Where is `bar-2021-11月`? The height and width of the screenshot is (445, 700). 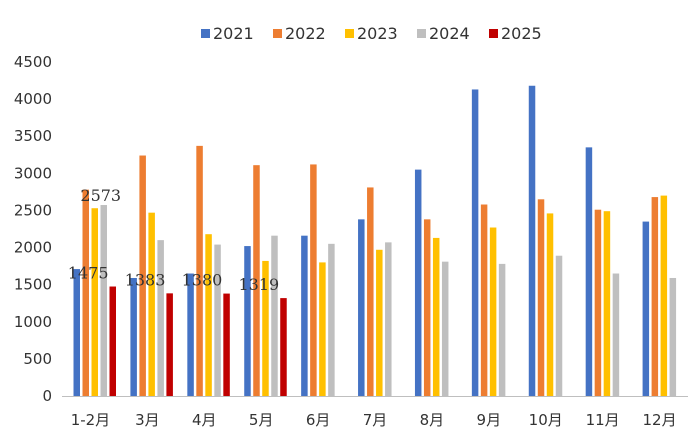
bar-2021-11月 is located at coordinates (589, 271).